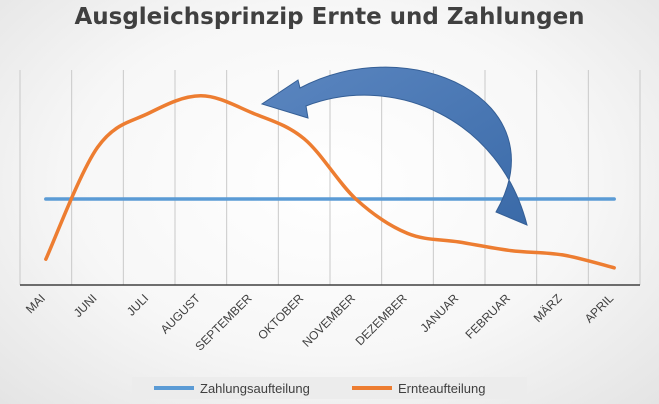 The image size is (659, 404). Describe the element at coordinates (488, 316) in the screenshot. I see `x-tick-label: FEBRUAR` at that location.